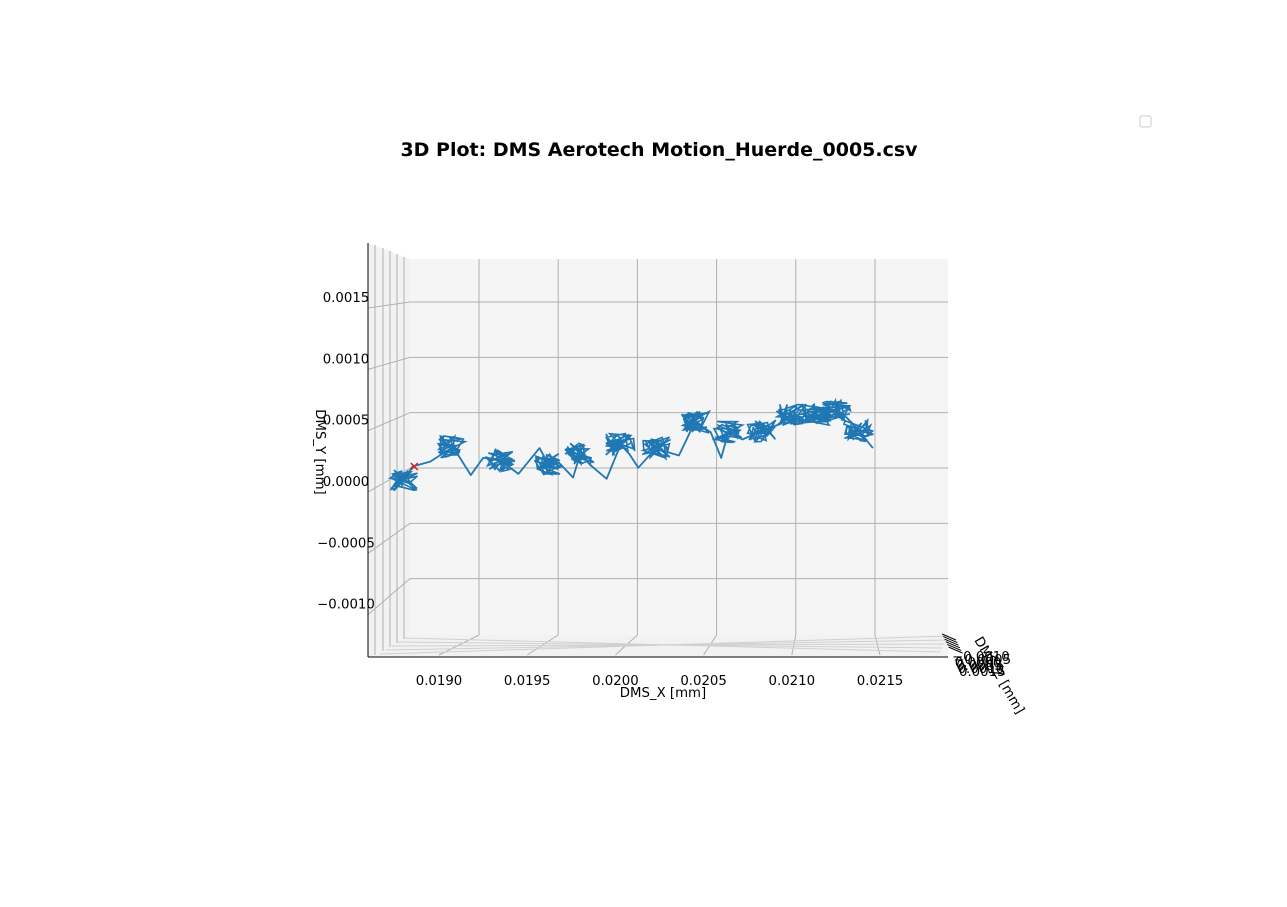 This screenshot has width=1287, height=907. I want to click on x-tick-label: 0.0210, so click(792, 681).